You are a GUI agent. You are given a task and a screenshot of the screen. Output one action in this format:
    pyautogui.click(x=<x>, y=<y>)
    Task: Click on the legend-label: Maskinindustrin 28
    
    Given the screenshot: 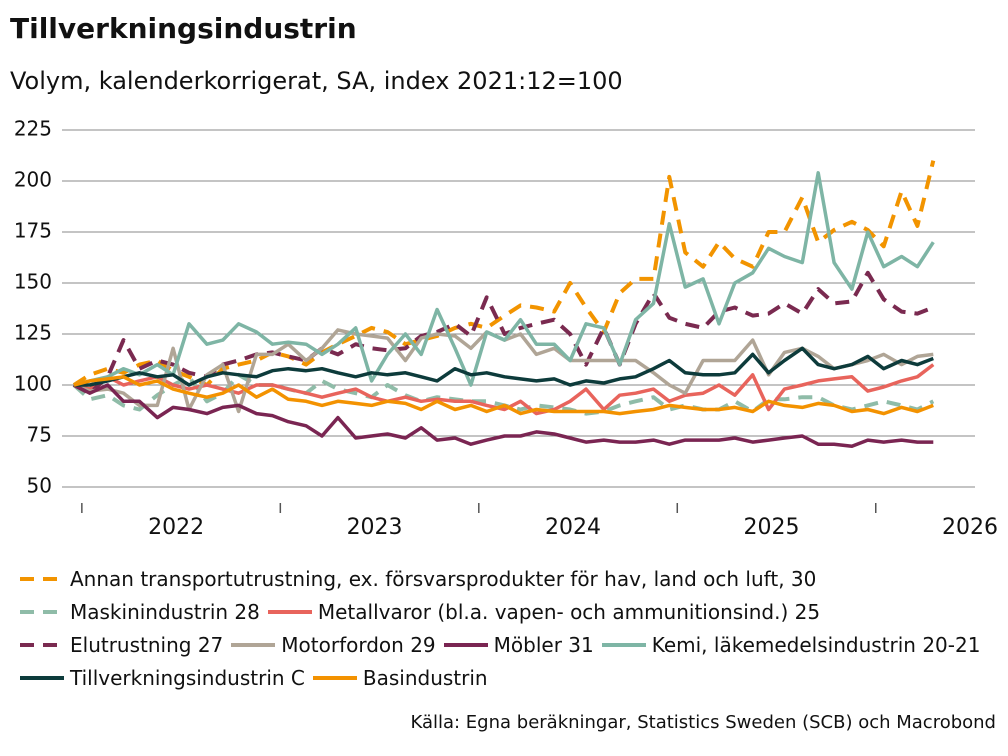 What is the action you would take?
    pyautogui.click(x=165, y=611)
    